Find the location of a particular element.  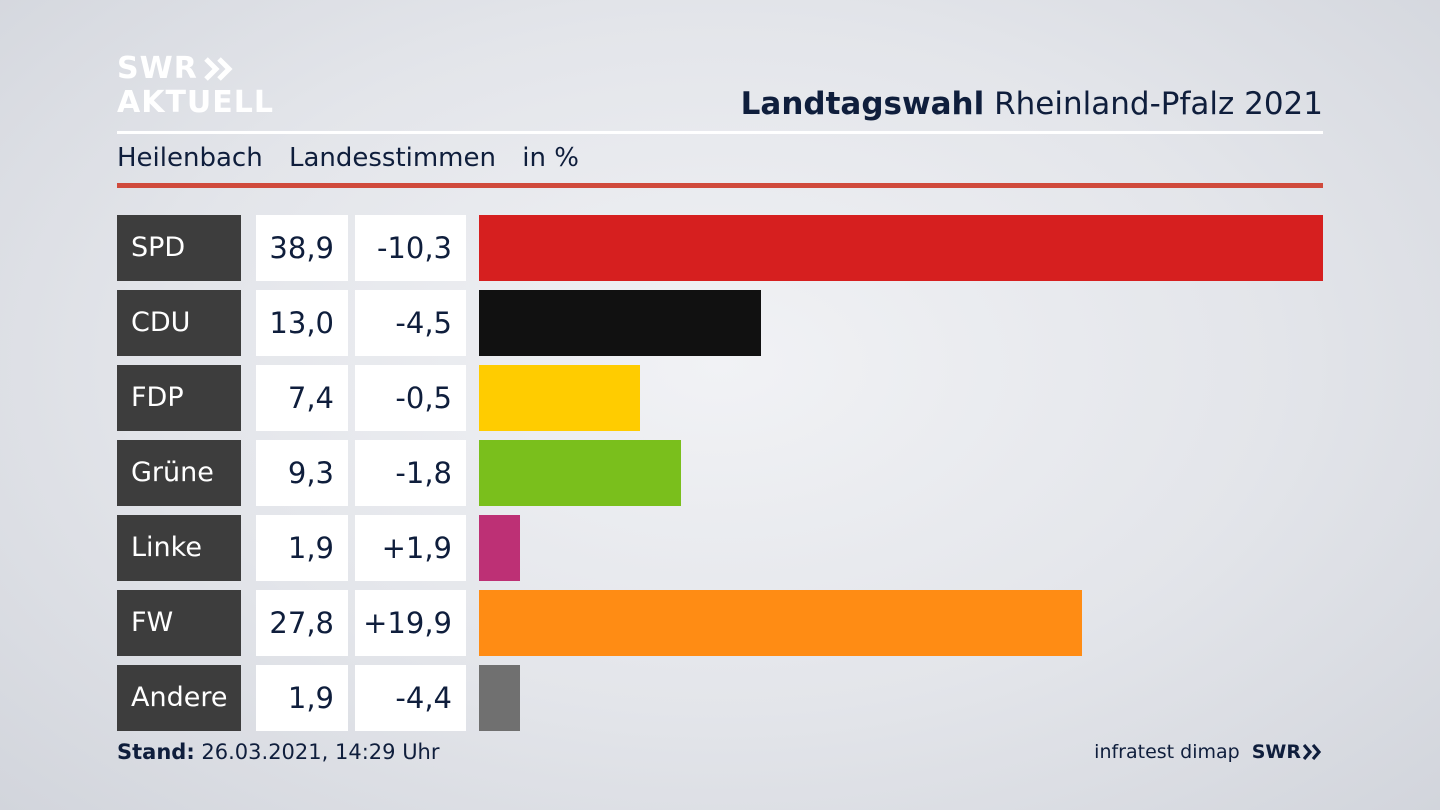

bar-row: FW 27,8 +19,9 is located at coordinates (720, 623).